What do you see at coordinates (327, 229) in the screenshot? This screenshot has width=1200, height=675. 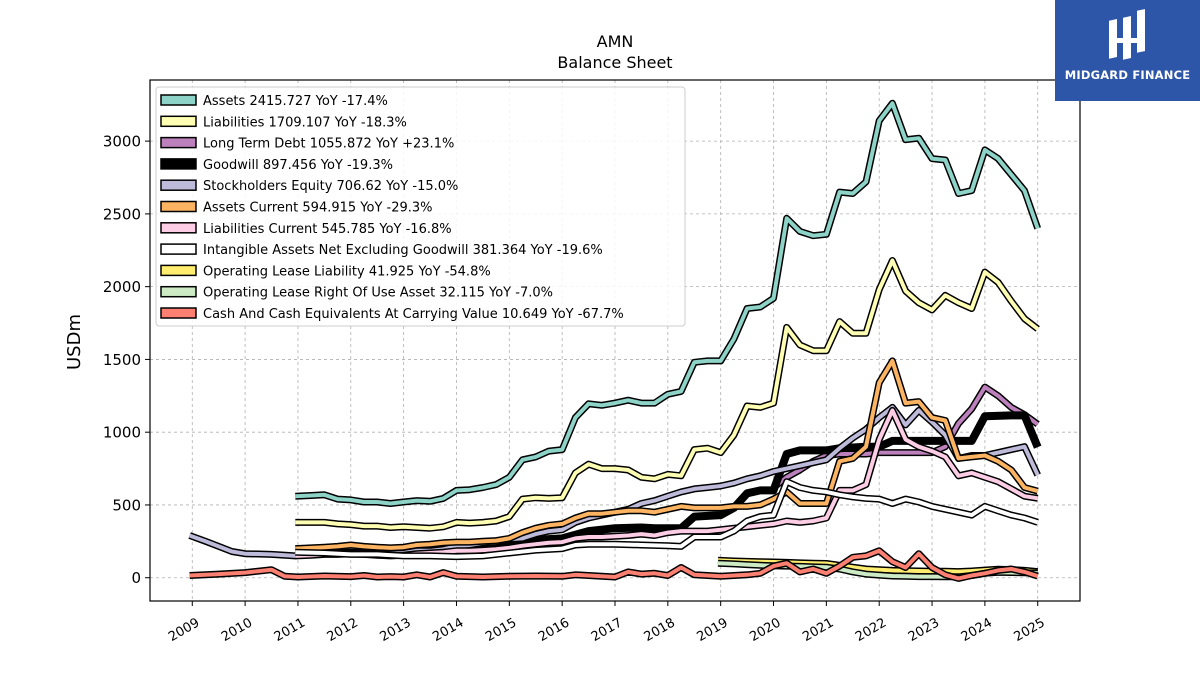 I see `legend-label-6: Liabilities Current 545.785 YoY -16.8%` at bounding box center [327, 229].